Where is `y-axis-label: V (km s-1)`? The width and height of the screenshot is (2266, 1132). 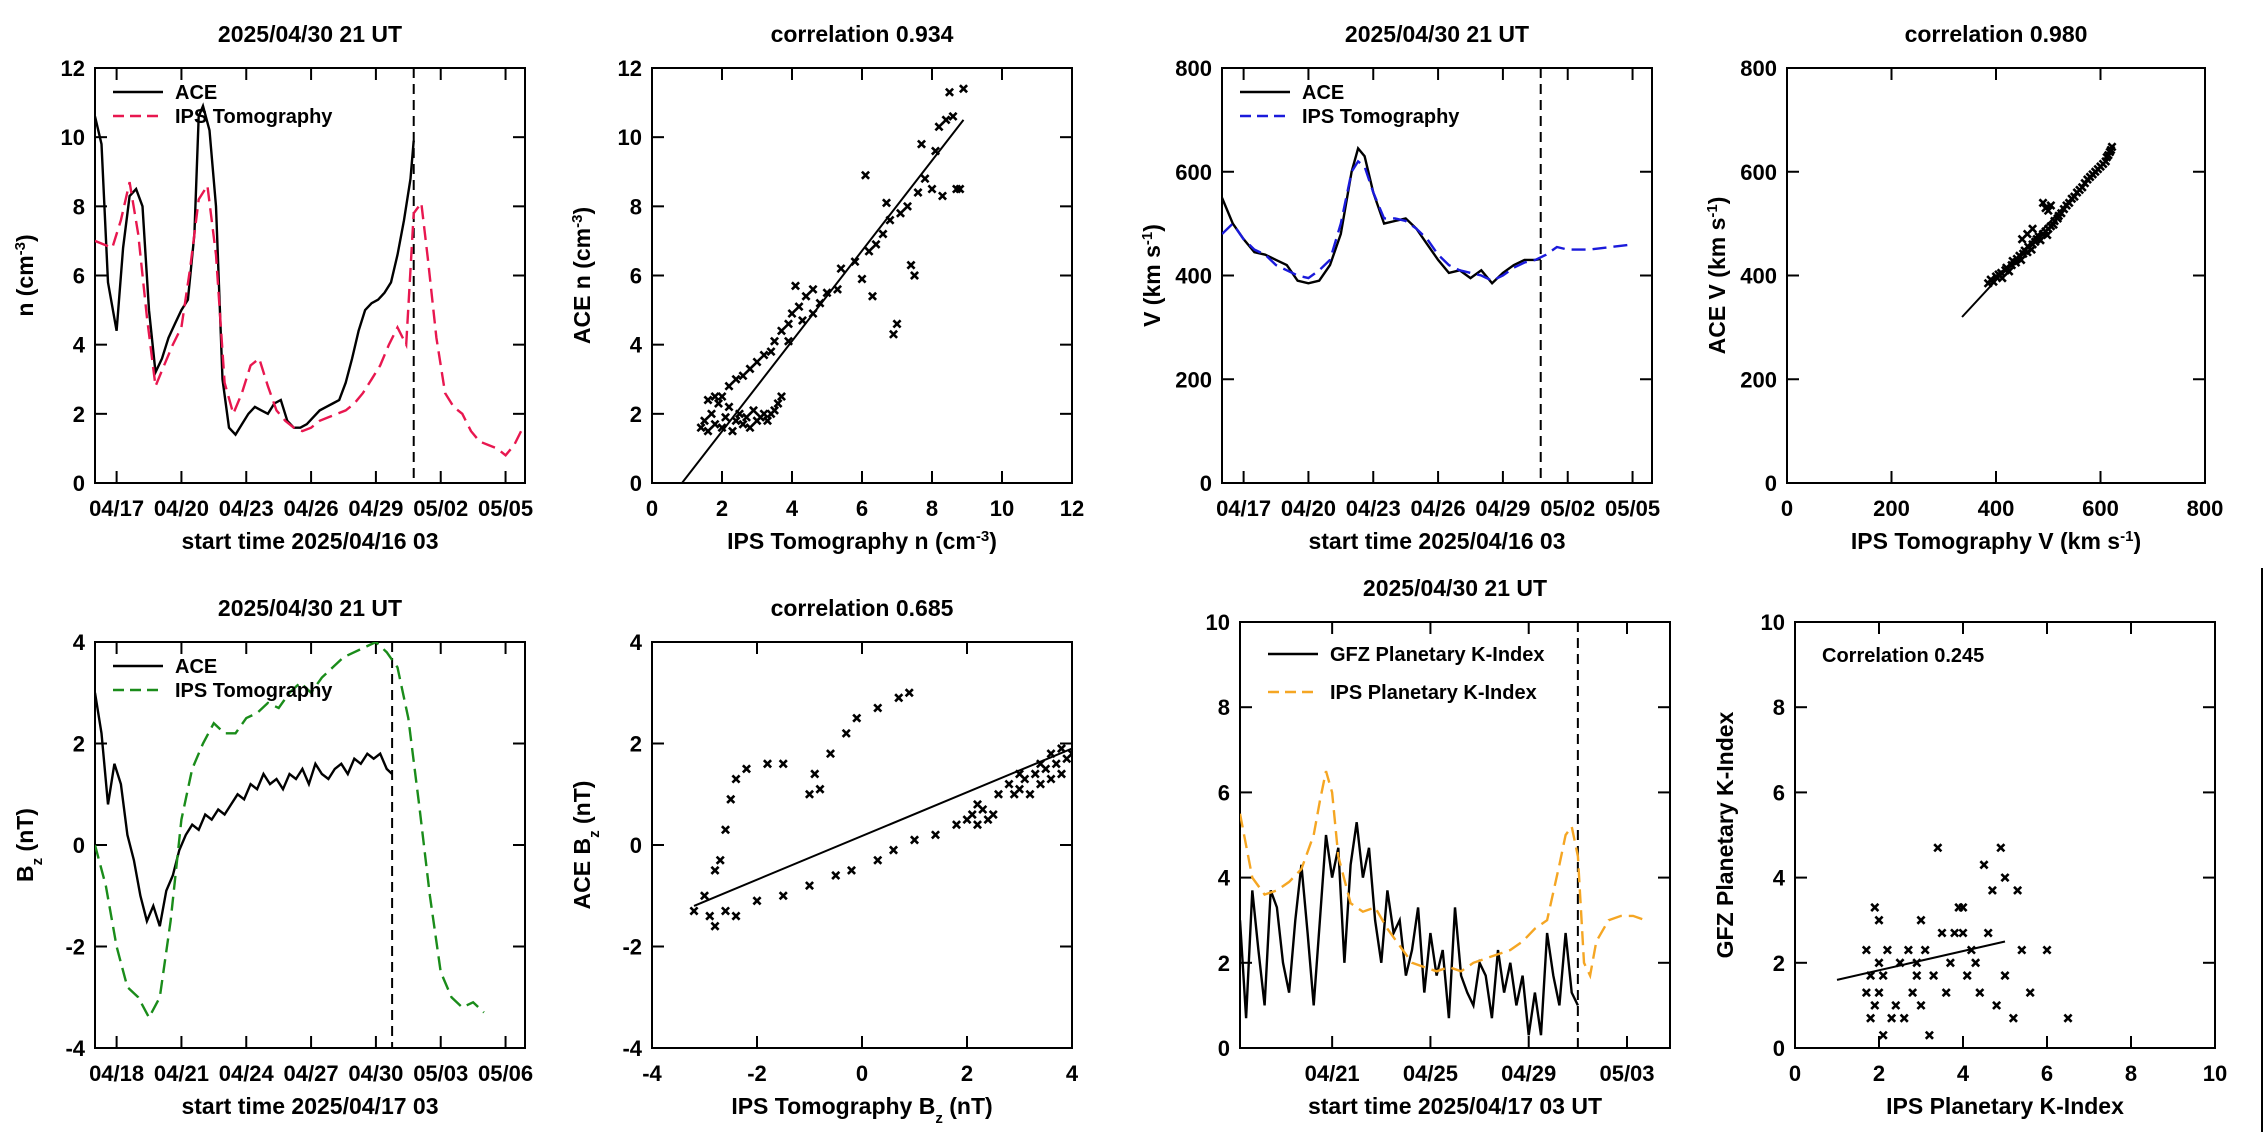
y-axis-label: V (km s-1) is located at coordinates (1152, 275).